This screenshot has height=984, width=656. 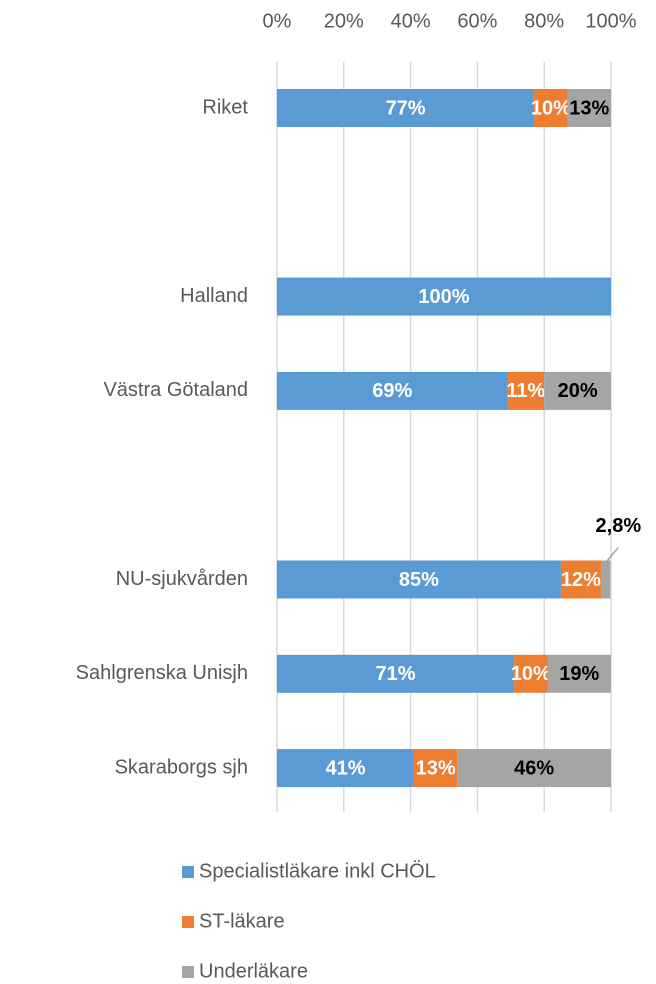 What do you see at coordinates (612, 555) in the screenshot?
I see `leader-line` at bounding box center [612, 555].